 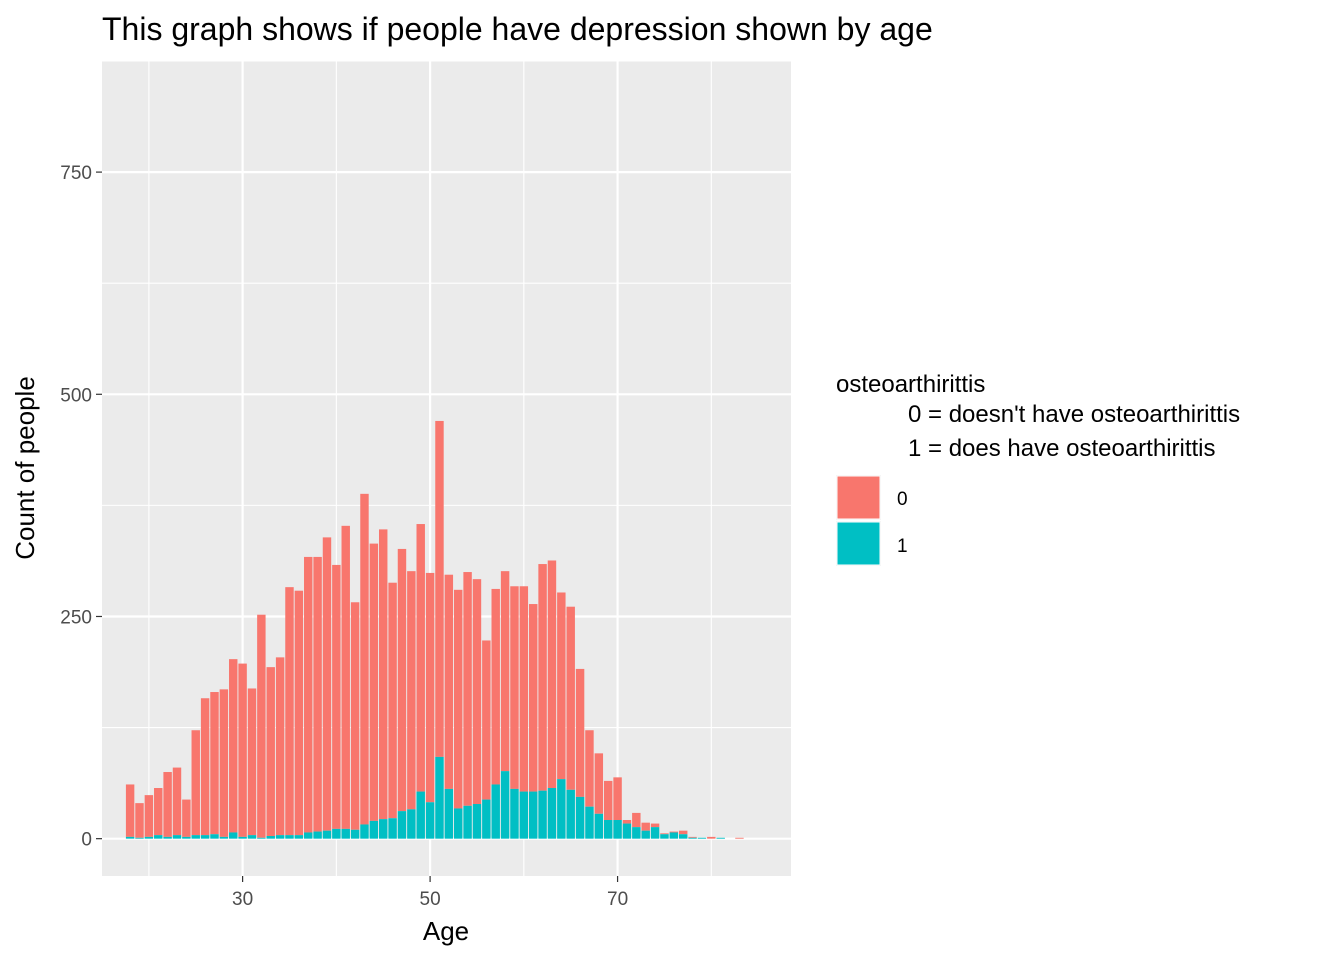 I want to click on x-tick-label-1: 50, so click(x=430, y=899).